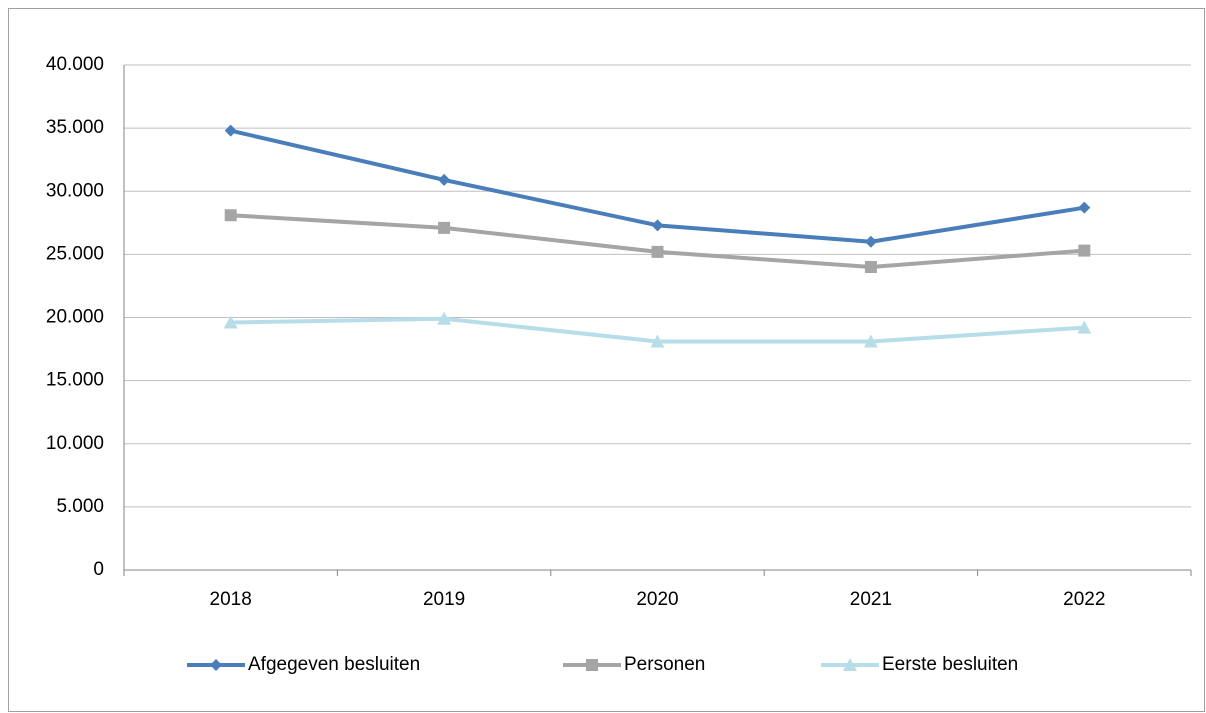 Image resolution: width=1206 pixels, height=713 pixels. Describe the element at coordinates (334, 664) in the screenshot. I see `legend-label: Afgegeven besluiten` at that location.